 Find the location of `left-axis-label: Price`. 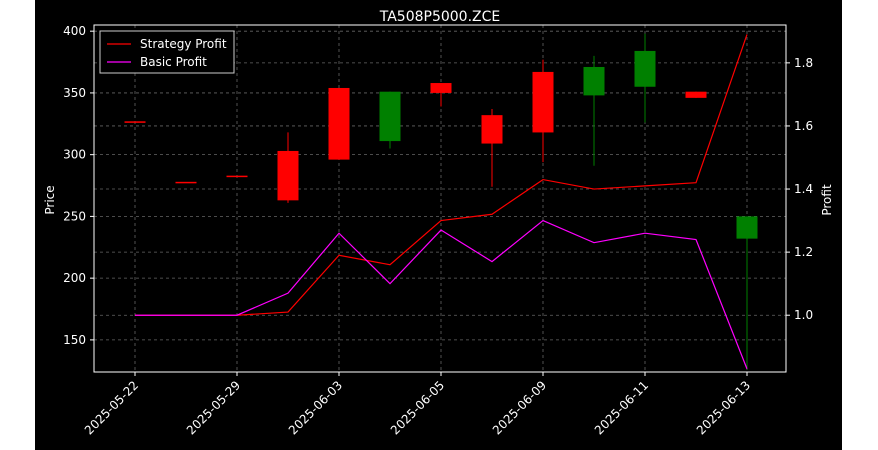

left-axis-label: Price is located at coordinates (50, 199).